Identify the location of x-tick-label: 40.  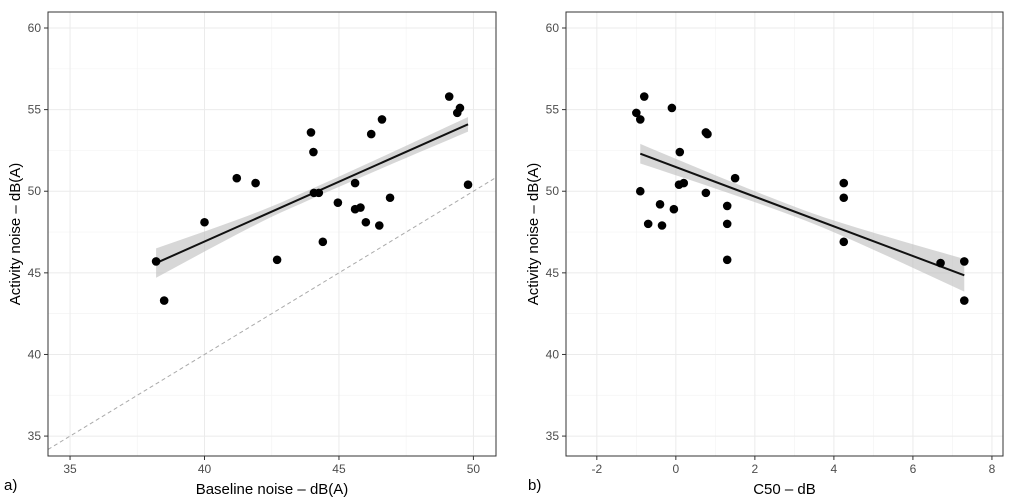
(205, 469).